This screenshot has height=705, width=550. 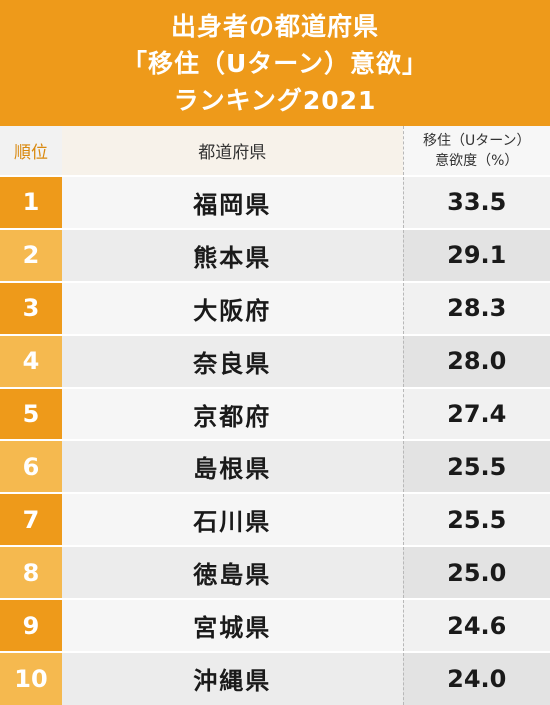 I want to click on table-row: 1 福岡県 33.5, so click(x=275, y=202).